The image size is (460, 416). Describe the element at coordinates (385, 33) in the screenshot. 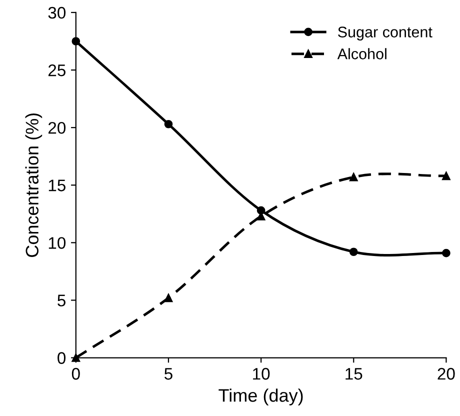

I see `legend-label: Sugar content` at that location.